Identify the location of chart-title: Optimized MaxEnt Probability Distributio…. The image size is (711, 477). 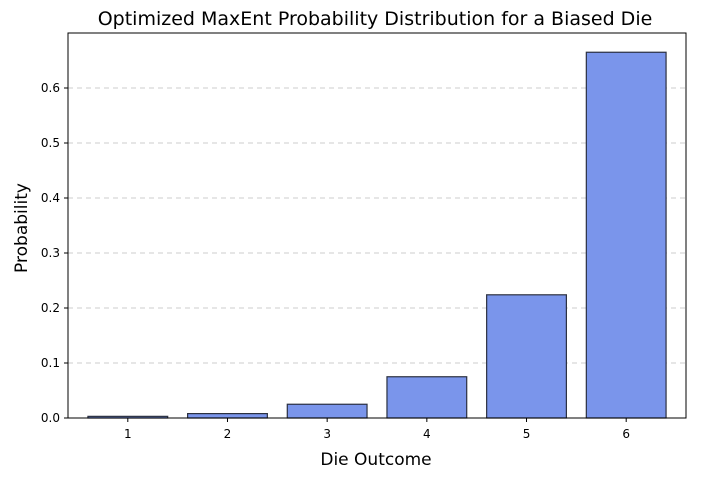
(375, 19).